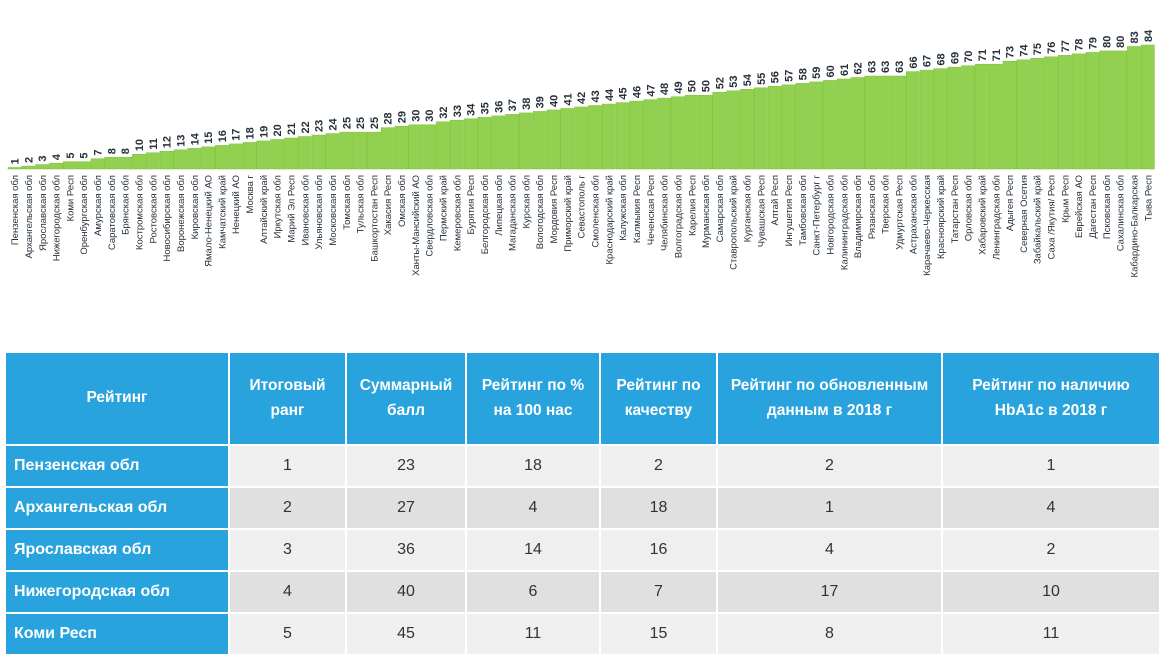 This screenshot has width=1161, height=656. I want to click on table-row: Коми Респ 5 45 11 15 8 11, so click(582, 634).